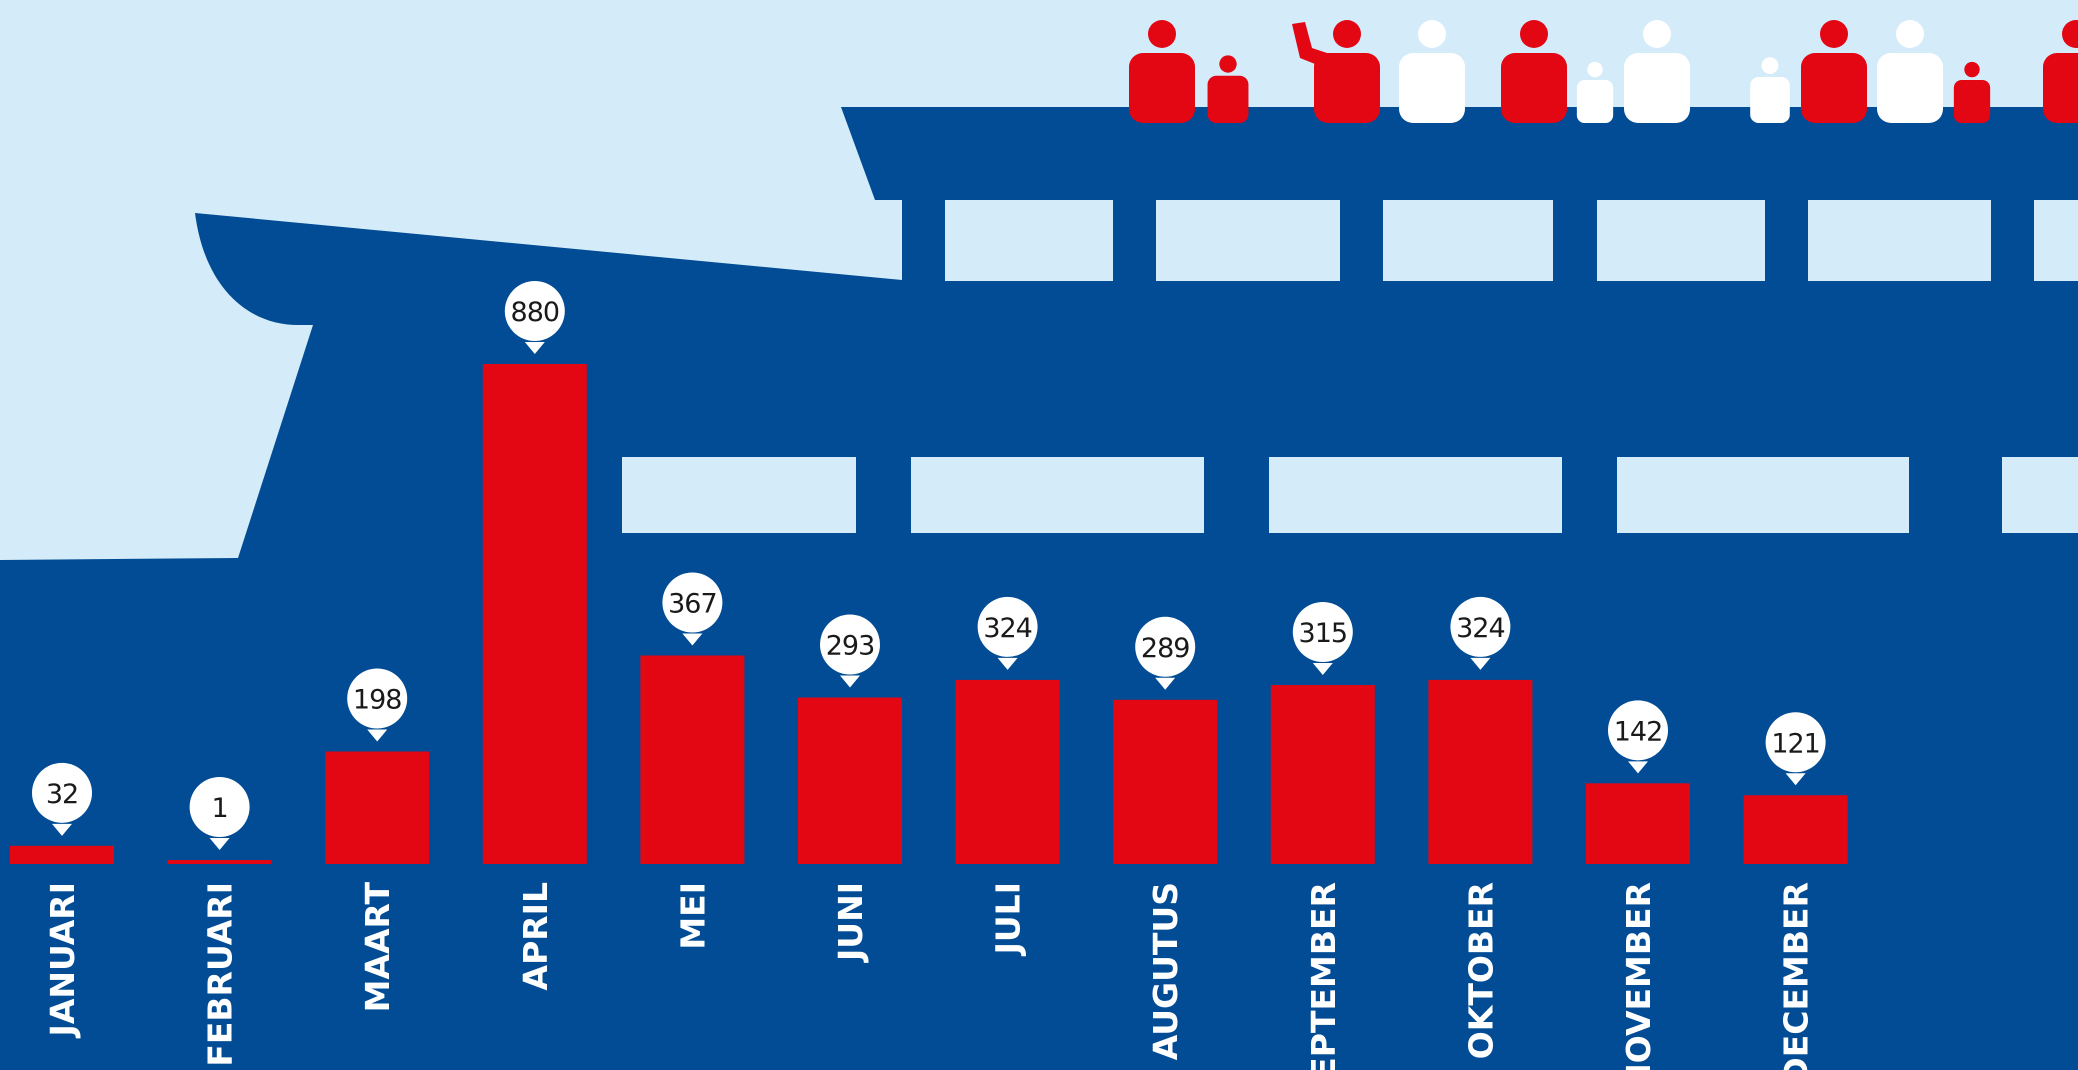  What do you see at coordinates (1322, 774) in the screenshot?
I see `bar-september` at bounding box center [1322, 774].